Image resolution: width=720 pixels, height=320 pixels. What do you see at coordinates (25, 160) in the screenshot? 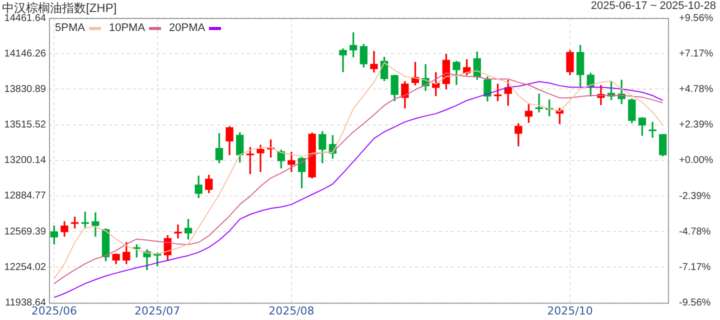
I see `y-tick-label: 13200.14` at bounding box center [25, 160].